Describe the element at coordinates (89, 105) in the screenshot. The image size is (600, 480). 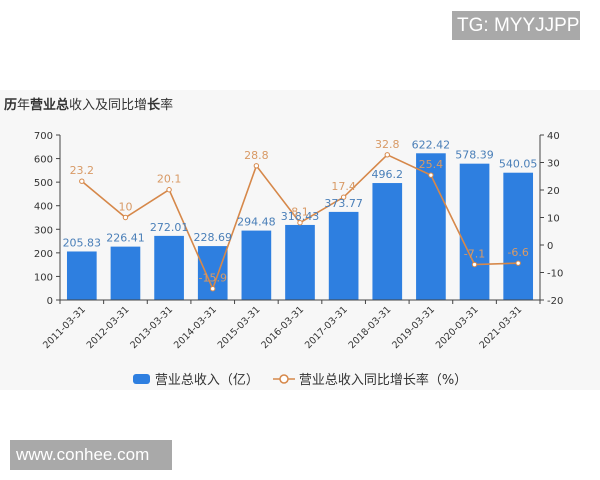
I see `chart-title: 历年营业总收入及同比增长率` at that location.